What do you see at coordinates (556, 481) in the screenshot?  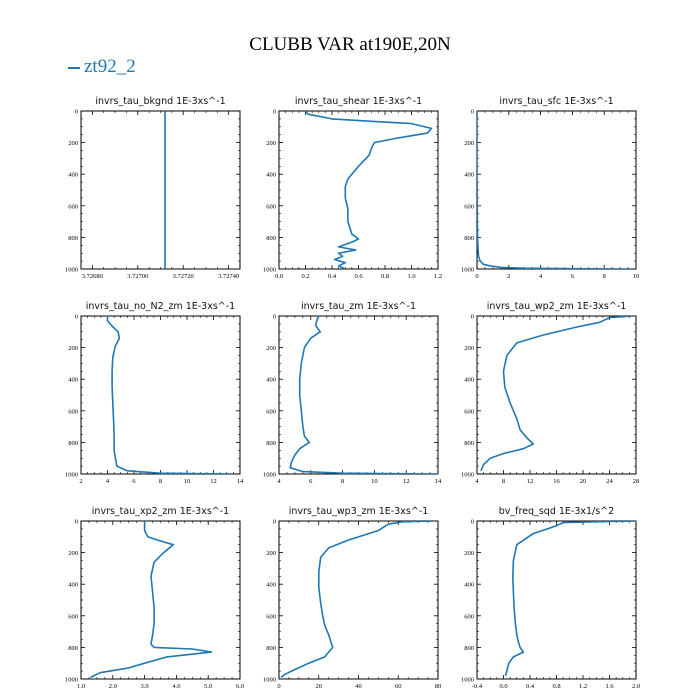 I see `x-tick-label: 16` at bounding box center [556, 481].